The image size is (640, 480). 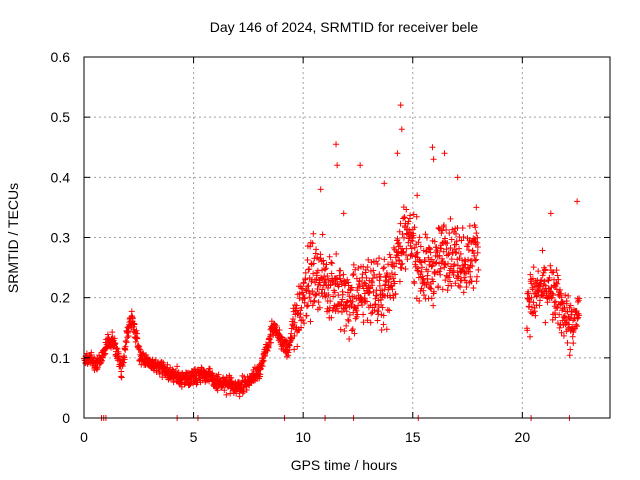 What do you see at coordinates (61, 358) in the screenshot?
I see `y-tick-label: 0.1` at bounding box center [61, 358].